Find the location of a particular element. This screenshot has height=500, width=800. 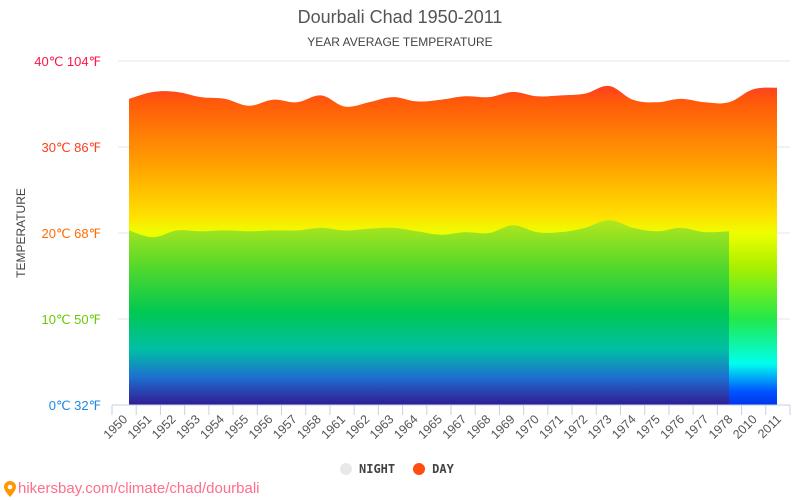

x-tick-label: 1970 is located at coordinates (527, 427).